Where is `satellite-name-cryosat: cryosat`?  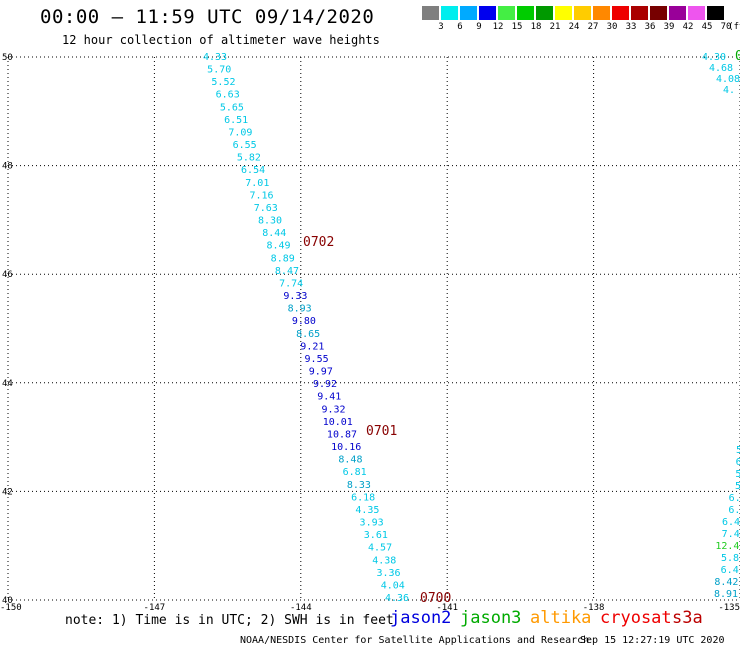 satellite-name-cryosat: cryosat is located at coordinates (636, 618).